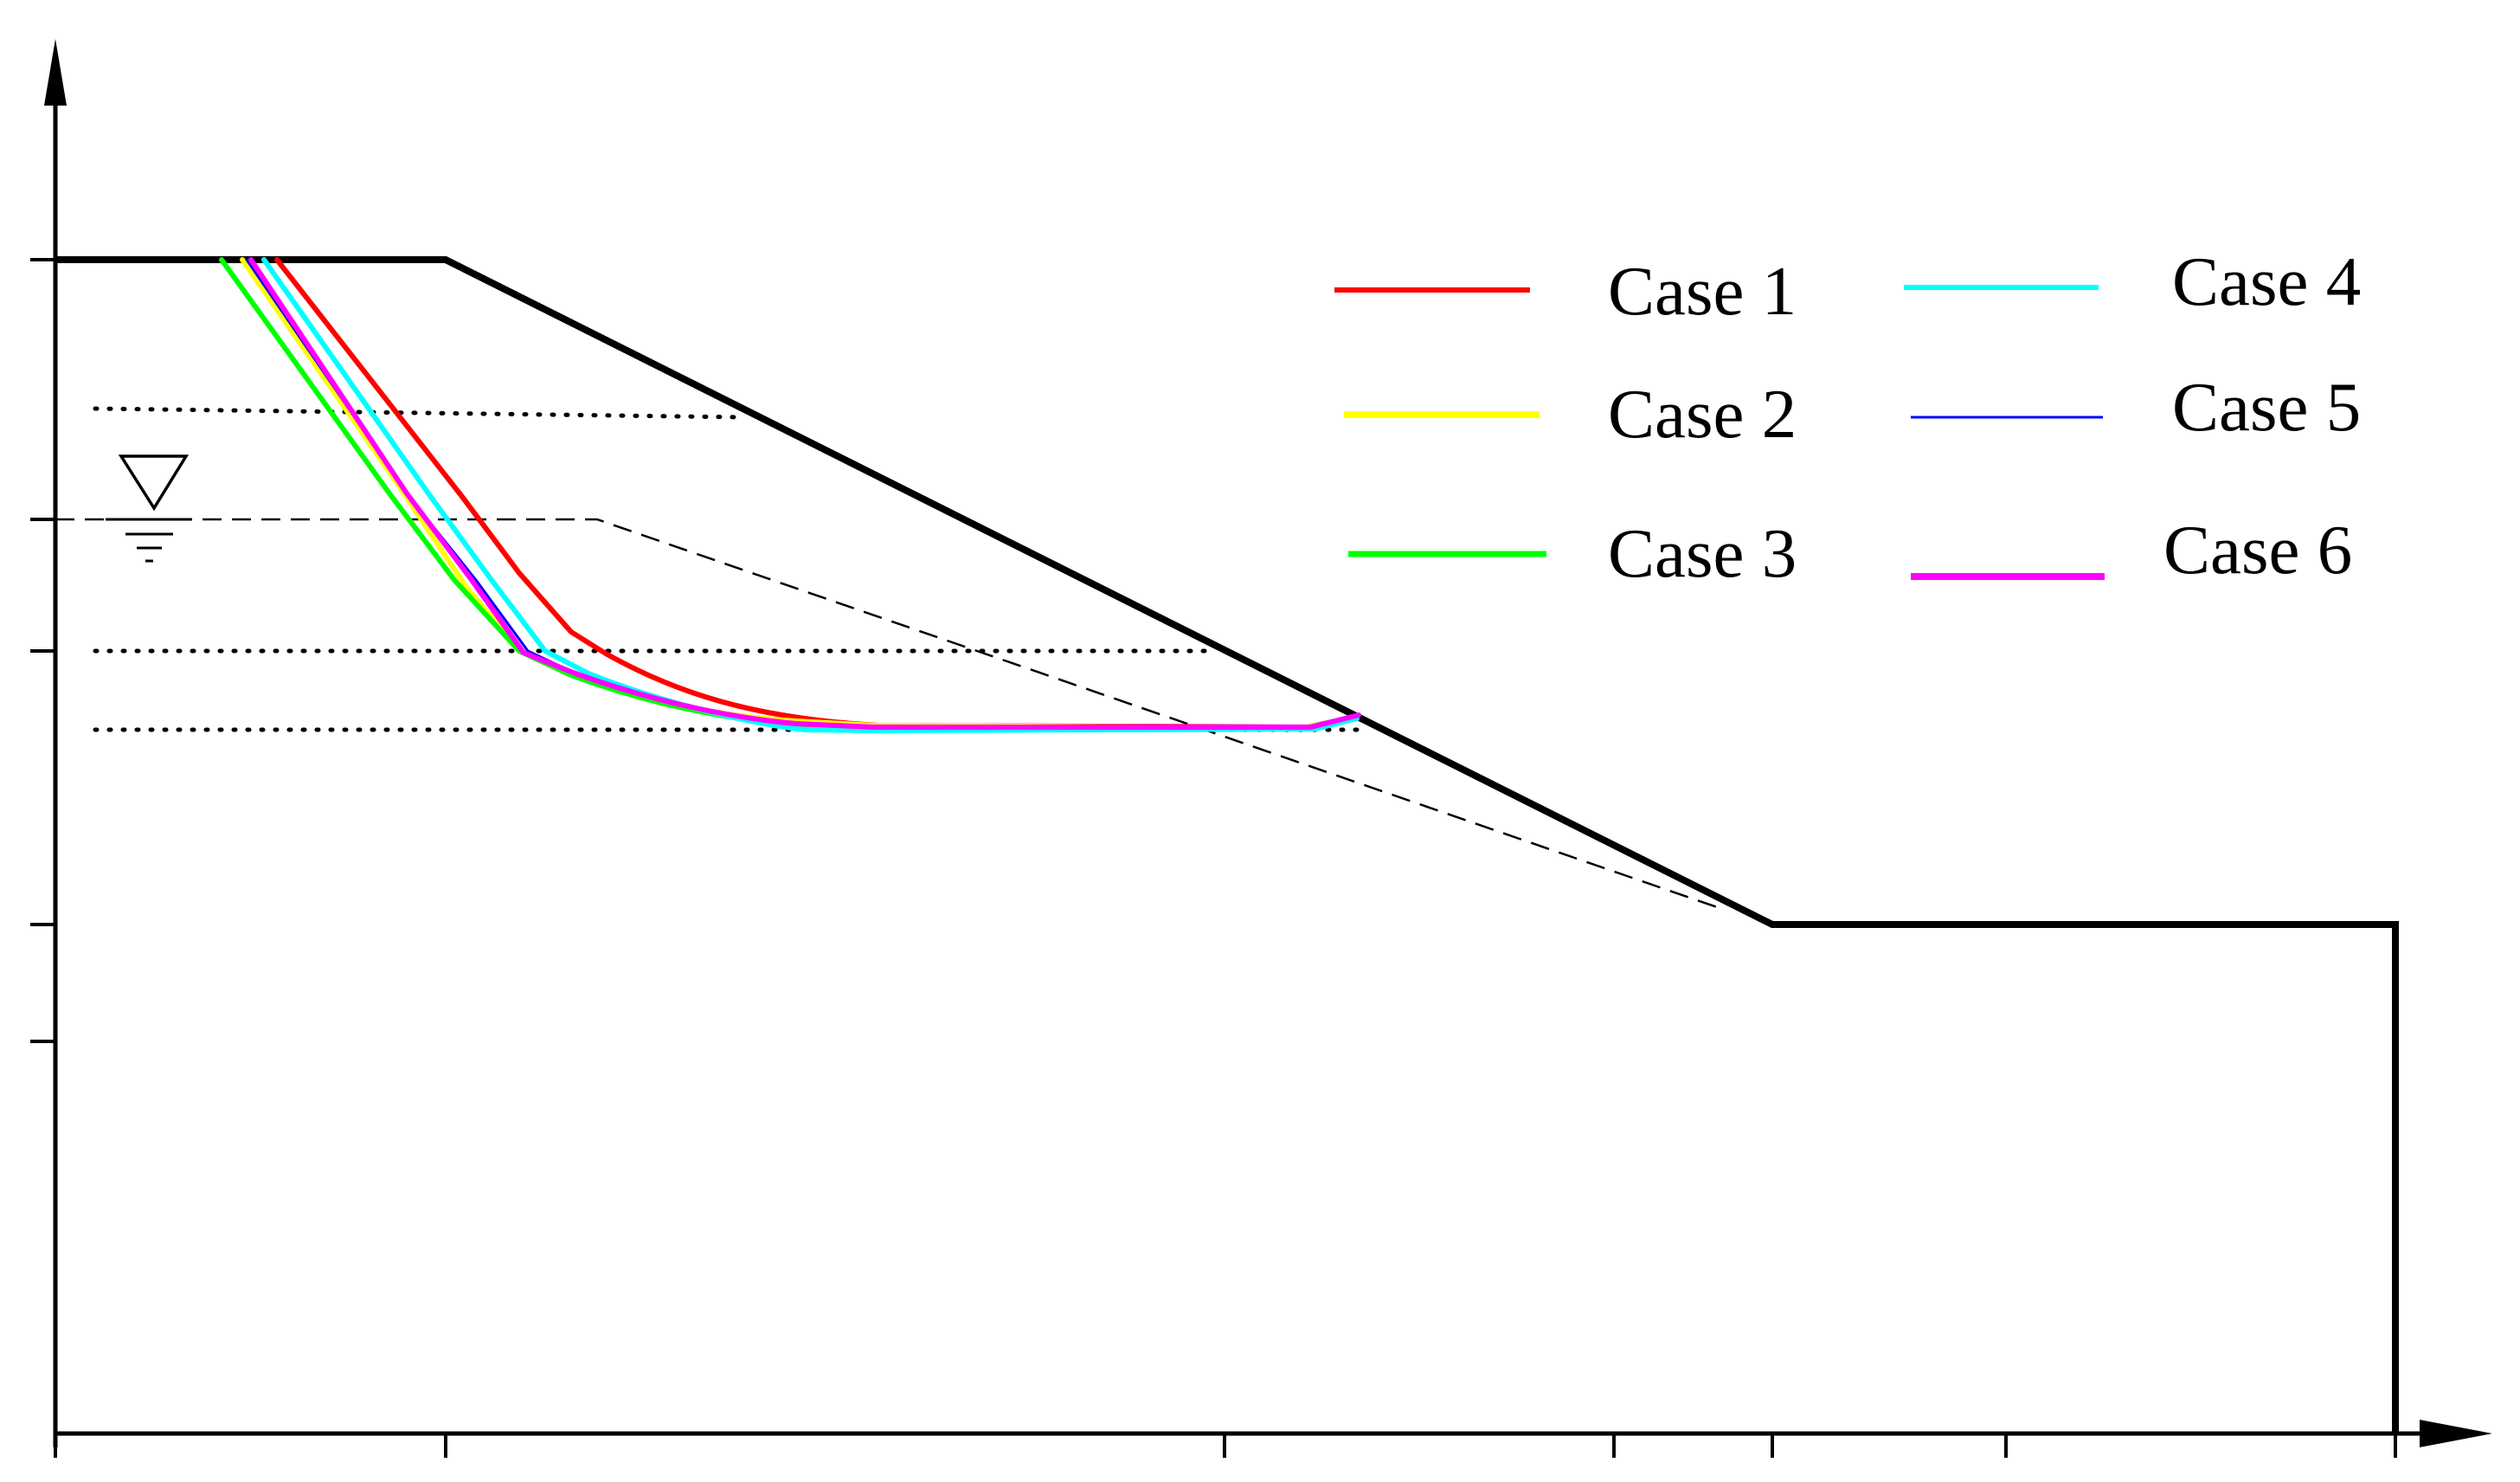  I want to click on legend-label-case-4: Case 4, so click(2266, 281).